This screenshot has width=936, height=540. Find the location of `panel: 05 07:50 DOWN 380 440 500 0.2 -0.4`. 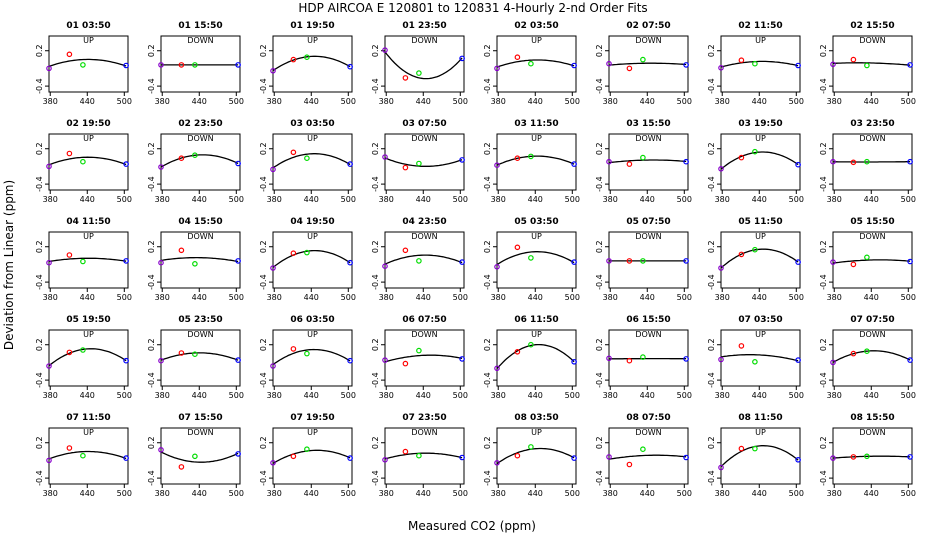

panel: 05 07:50 DOWN 380 440 500 0.2 -0.4 is located at coordinates (643, 259).